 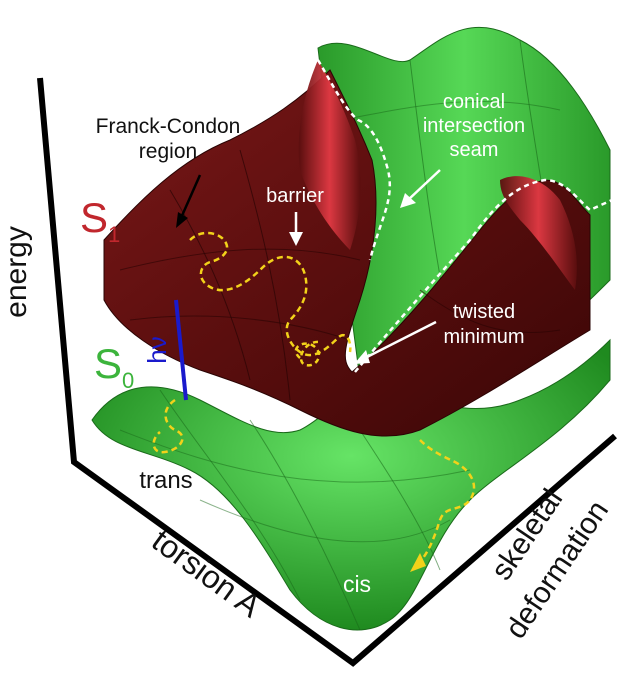 I want to click on s0-label: S0, so click(x=114, y=366).